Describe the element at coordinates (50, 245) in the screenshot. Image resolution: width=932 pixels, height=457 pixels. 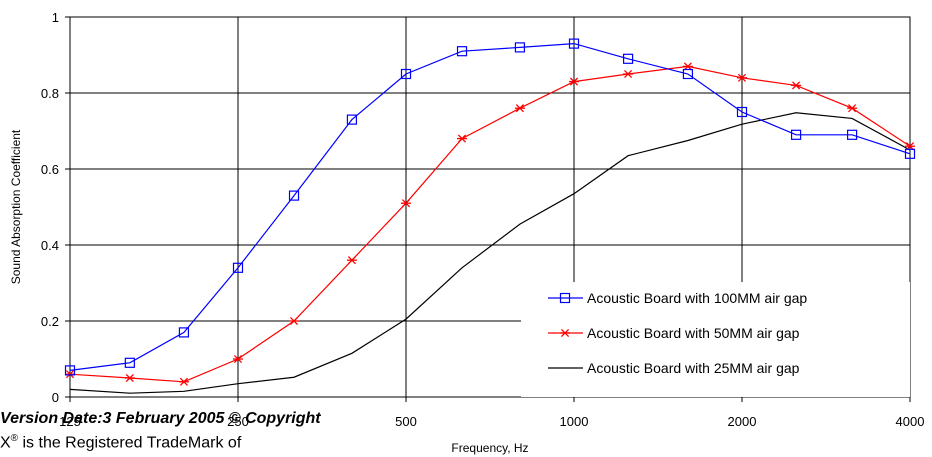
I see `y-tick-label: 0.4` at that location.